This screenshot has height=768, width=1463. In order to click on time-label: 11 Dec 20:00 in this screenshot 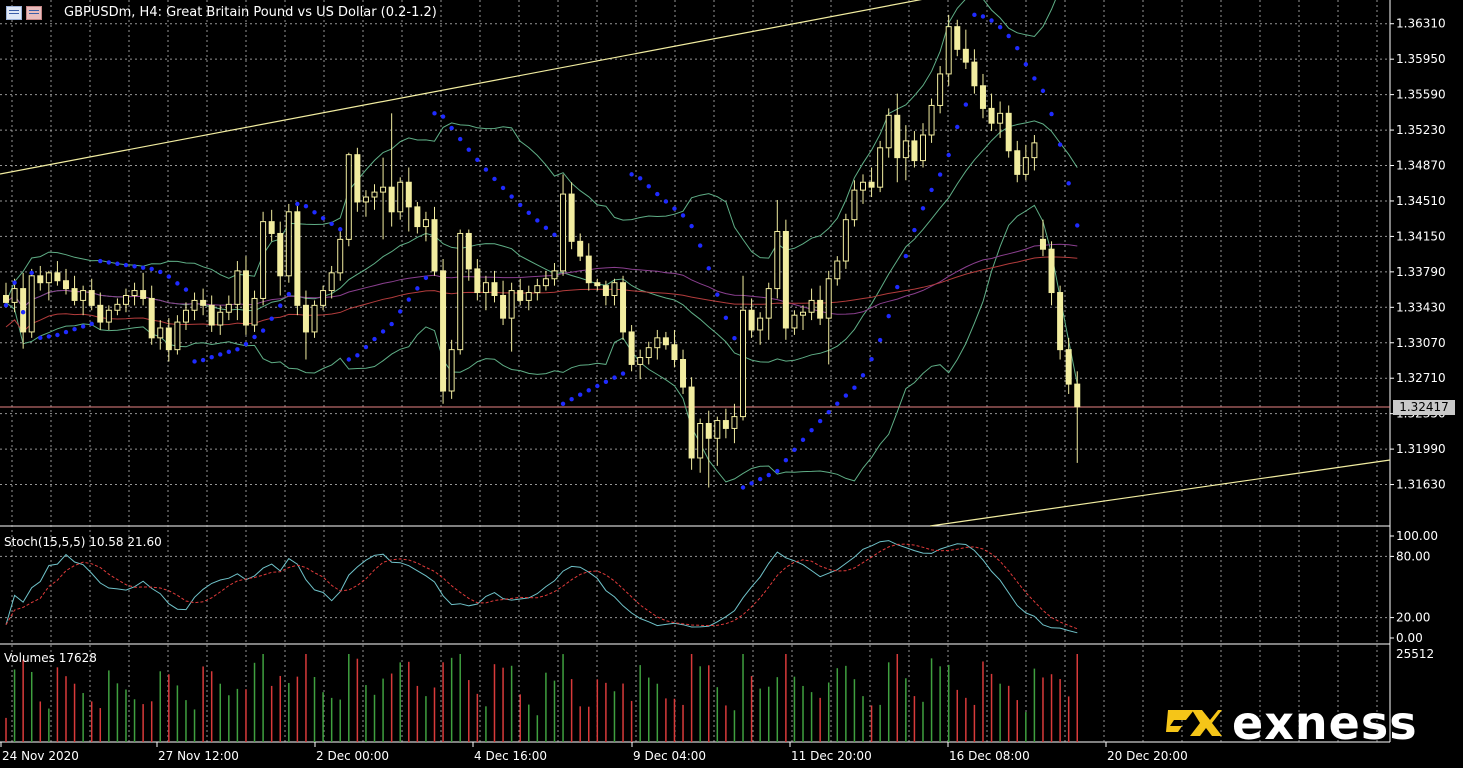, I will do `click(831, 756)`.